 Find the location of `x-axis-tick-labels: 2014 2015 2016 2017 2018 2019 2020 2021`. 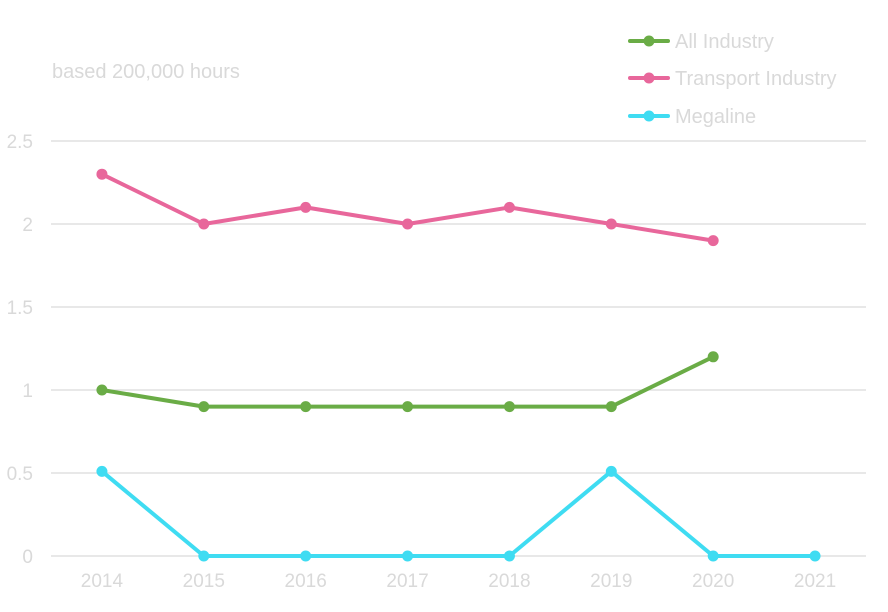

x-axis-tick-labels: 2014 2015 2016 2017 2018 2019 2020 2021 is located at coordinates (458, 581).